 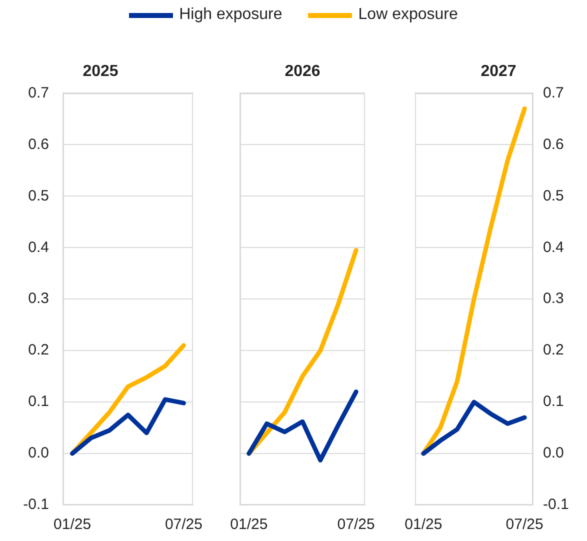 I want to click on y-tick-label: 0.5, so click(x=38, y=195).